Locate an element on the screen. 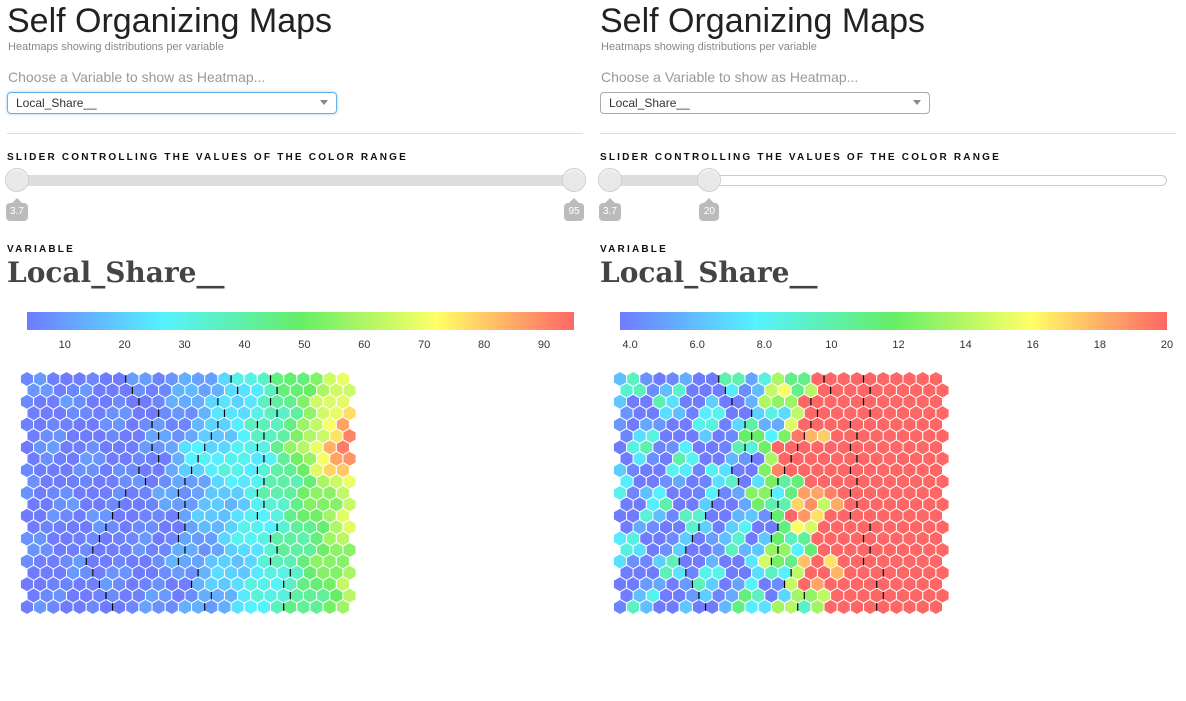 This screenshot has height=701, width=1186. legend-tick-label: 80 is located at coordinates (484, 345).